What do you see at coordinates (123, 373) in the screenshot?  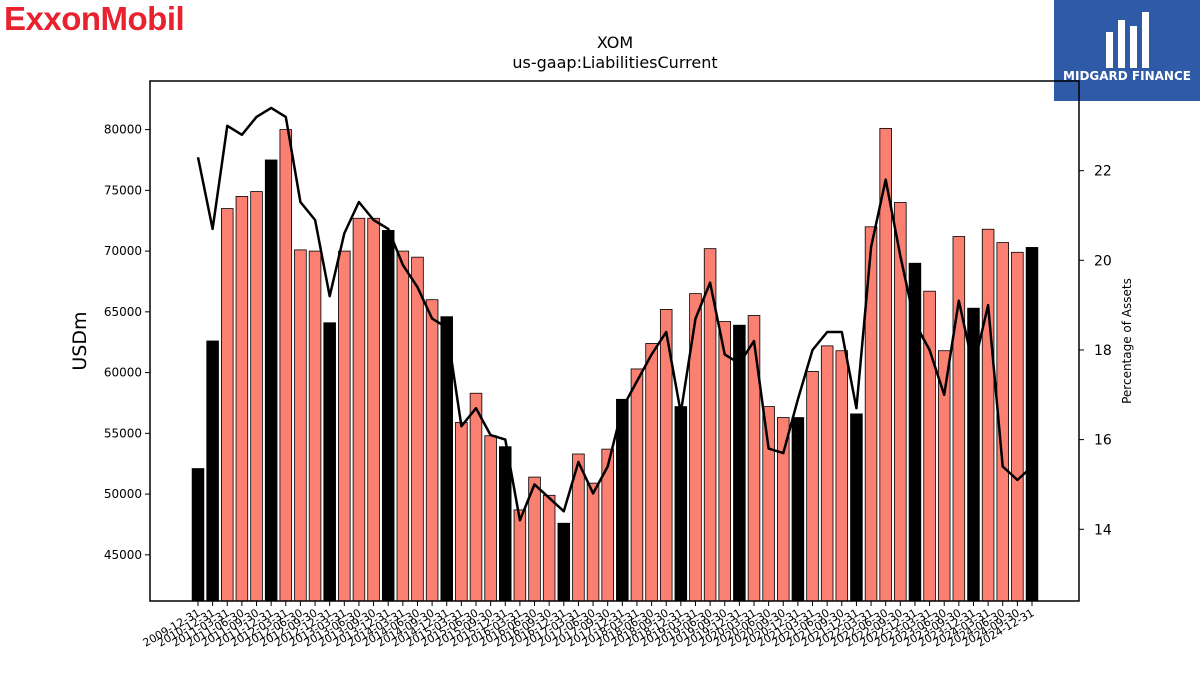 I see `y-tick-label: 60000` at bounding box center [123, 373].